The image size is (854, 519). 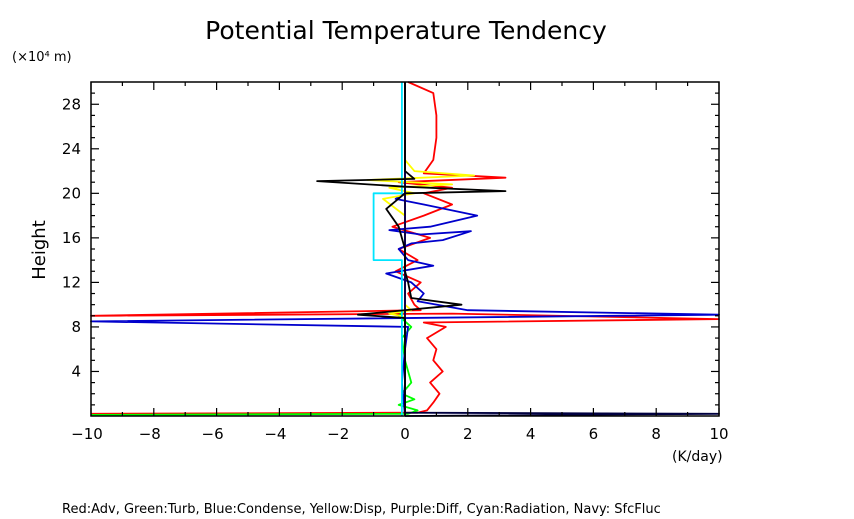 I want to click on chart-title: Potential Temperature Tendency, so click(x=406, y=30).